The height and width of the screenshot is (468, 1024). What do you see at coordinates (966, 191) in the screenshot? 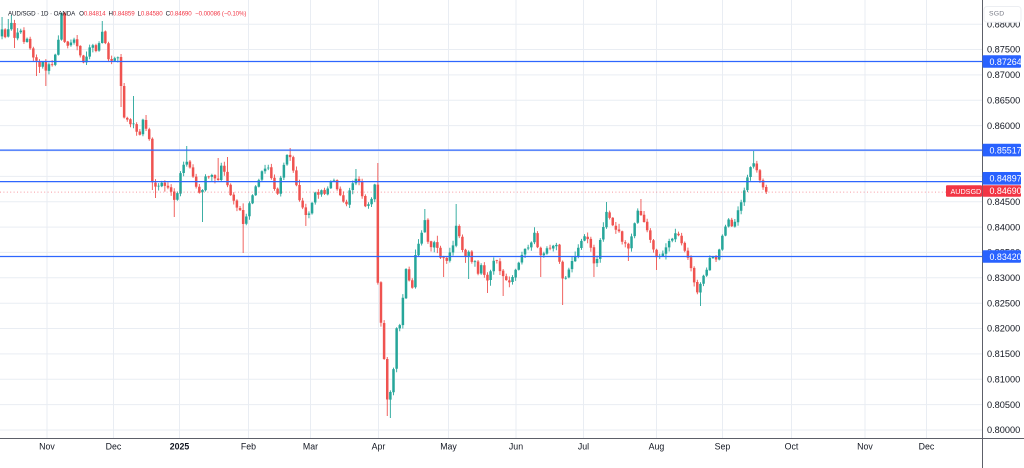
I see `svg-text: AUDSGD` at bounding box center [966, 191].